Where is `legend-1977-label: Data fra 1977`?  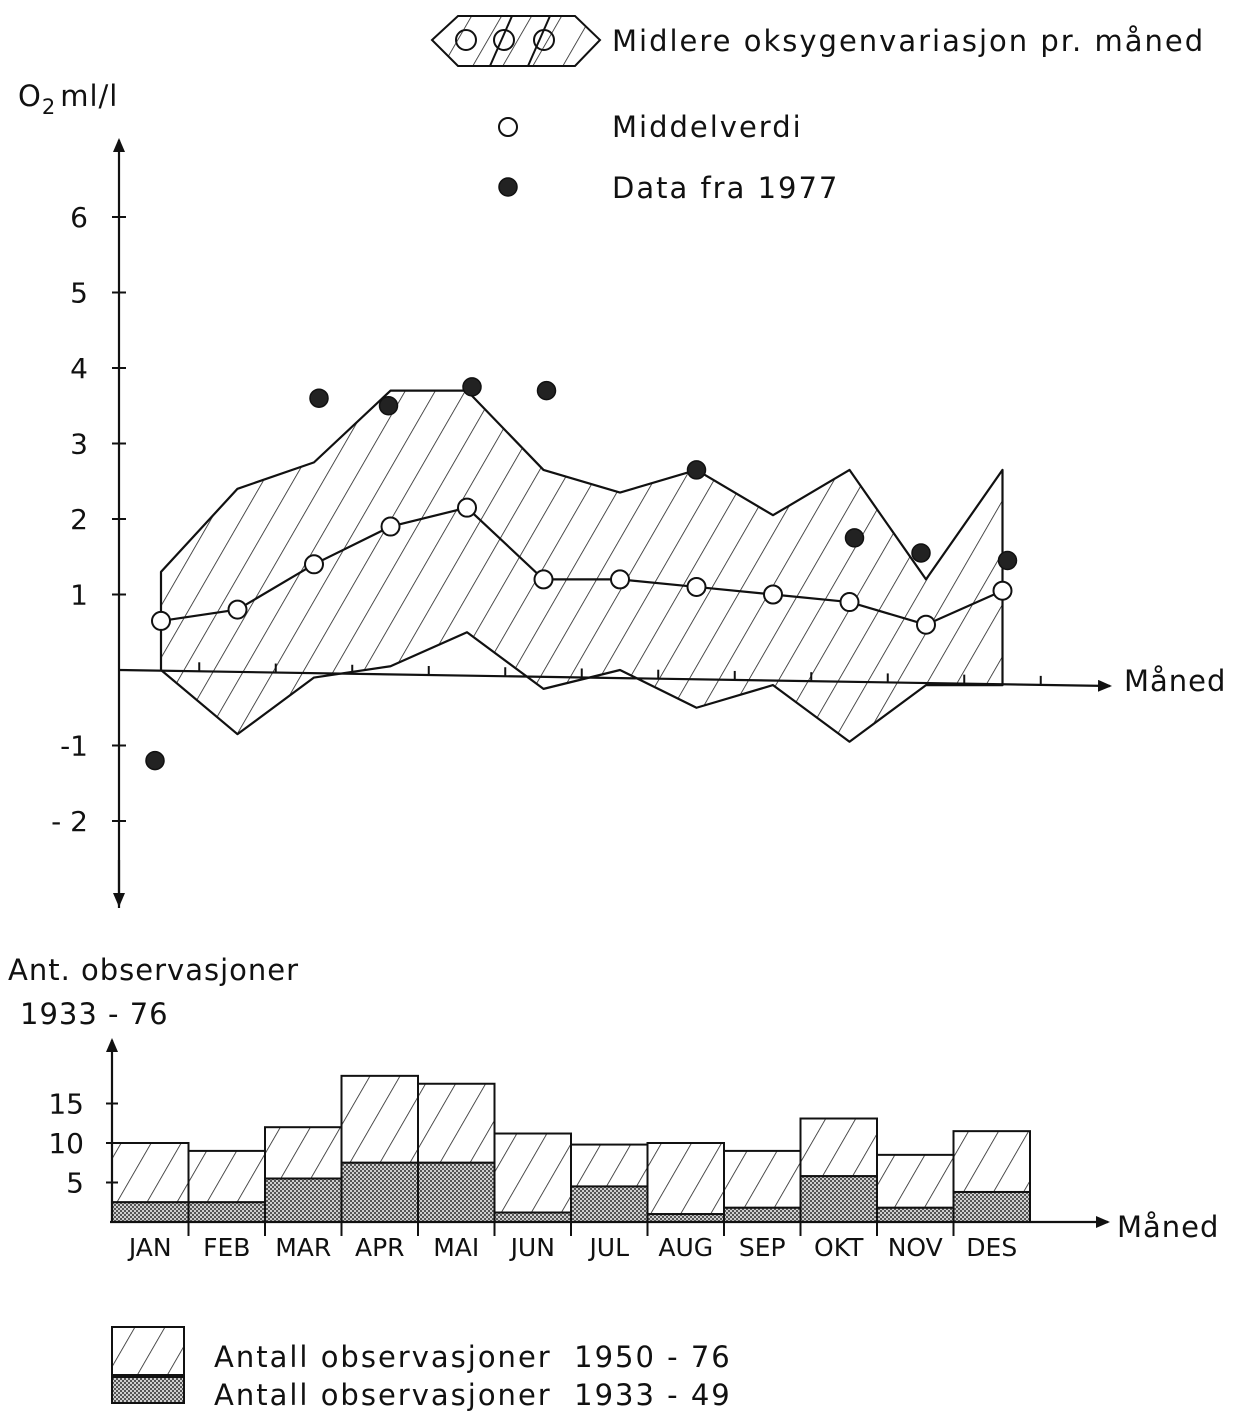 legend-1977-label: Data fra 1977 is located at coordinates (725, 188).